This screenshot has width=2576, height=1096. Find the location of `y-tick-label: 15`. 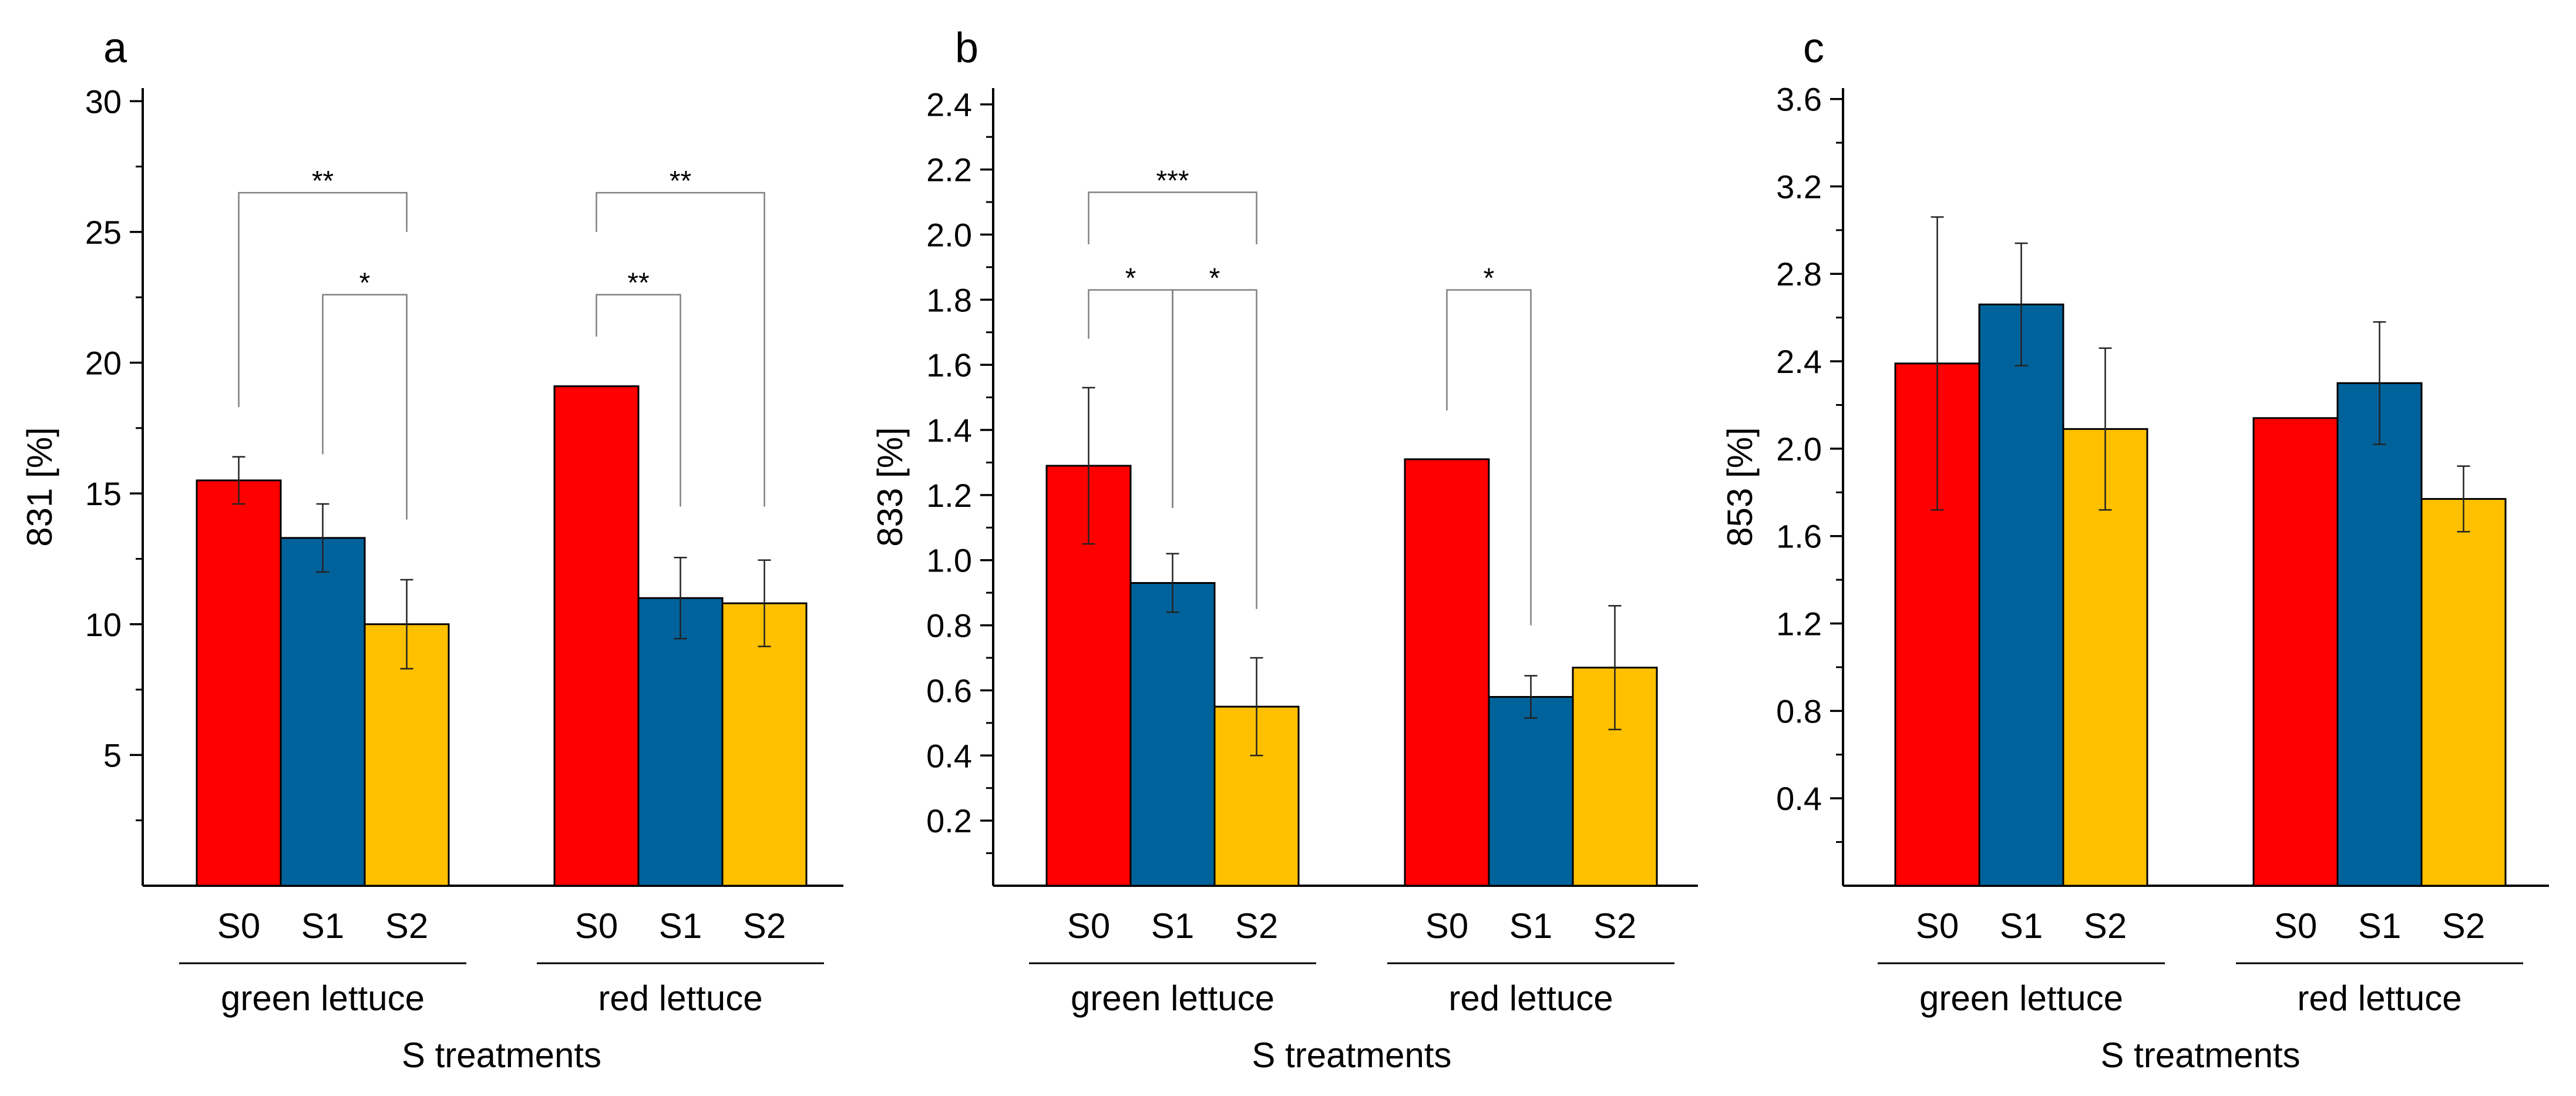

y-tick-label: 15 is located at coordinates (104, 494).